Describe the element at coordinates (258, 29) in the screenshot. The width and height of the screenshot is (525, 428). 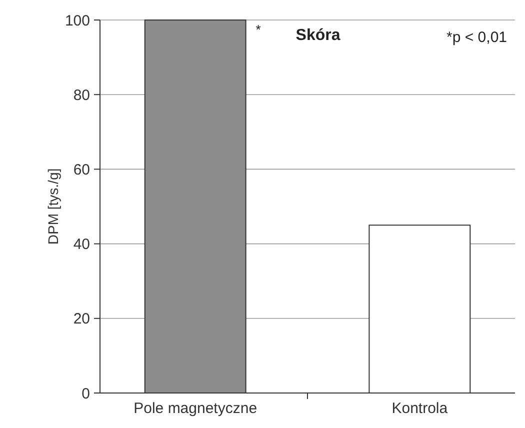
I see `annotation: *` at that location.